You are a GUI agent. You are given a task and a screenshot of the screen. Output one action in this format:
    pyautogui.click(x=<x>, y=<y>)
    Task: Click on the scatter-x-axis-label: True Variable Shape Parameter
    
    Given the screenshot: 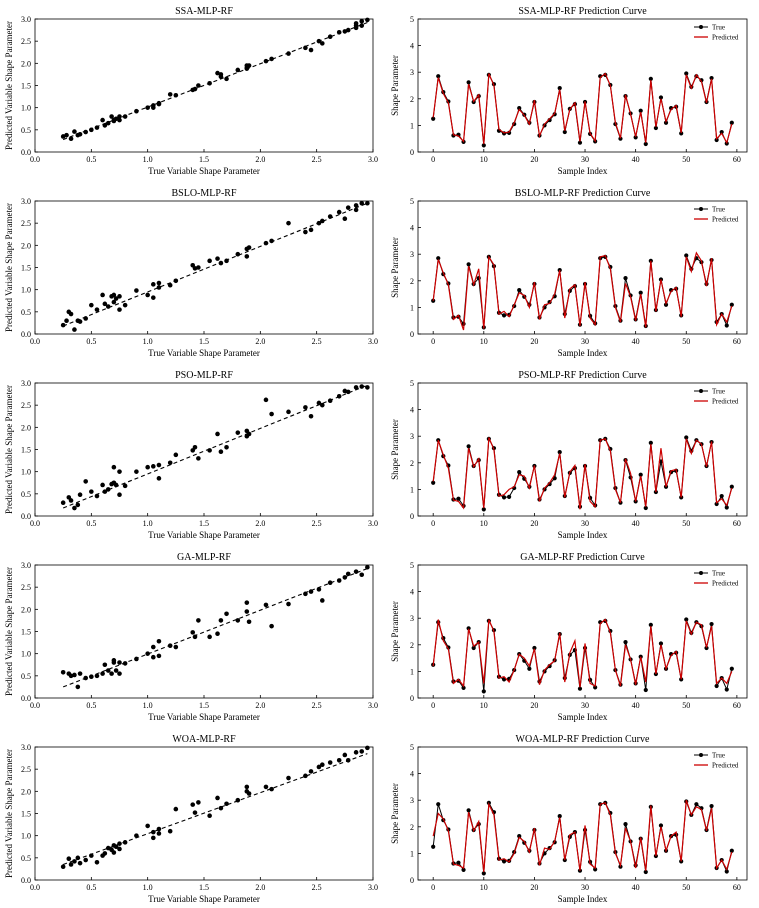 What is the action you would take?
    pyautogui.click(x=204, y=899)
    